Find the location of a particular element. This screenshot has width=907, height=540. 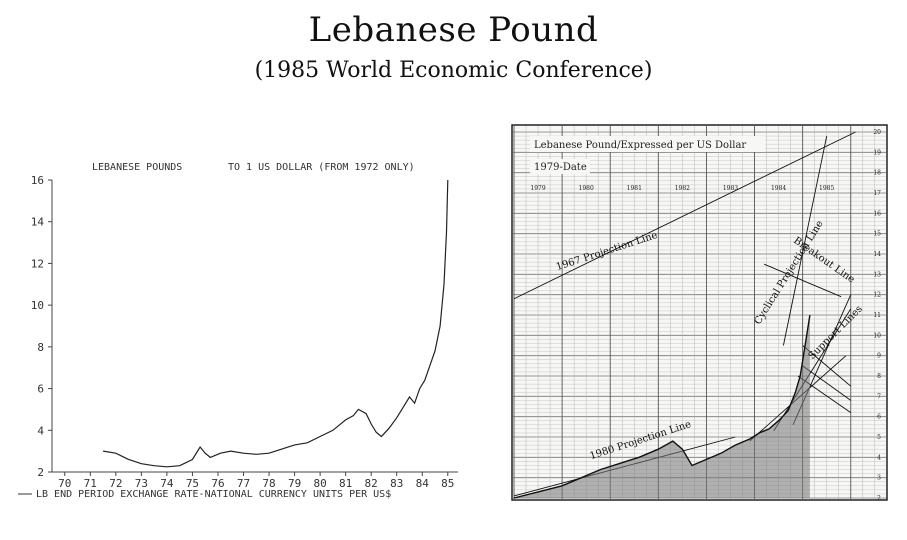

left-x-tick-label: 70 is located at coordinates (64, 483).